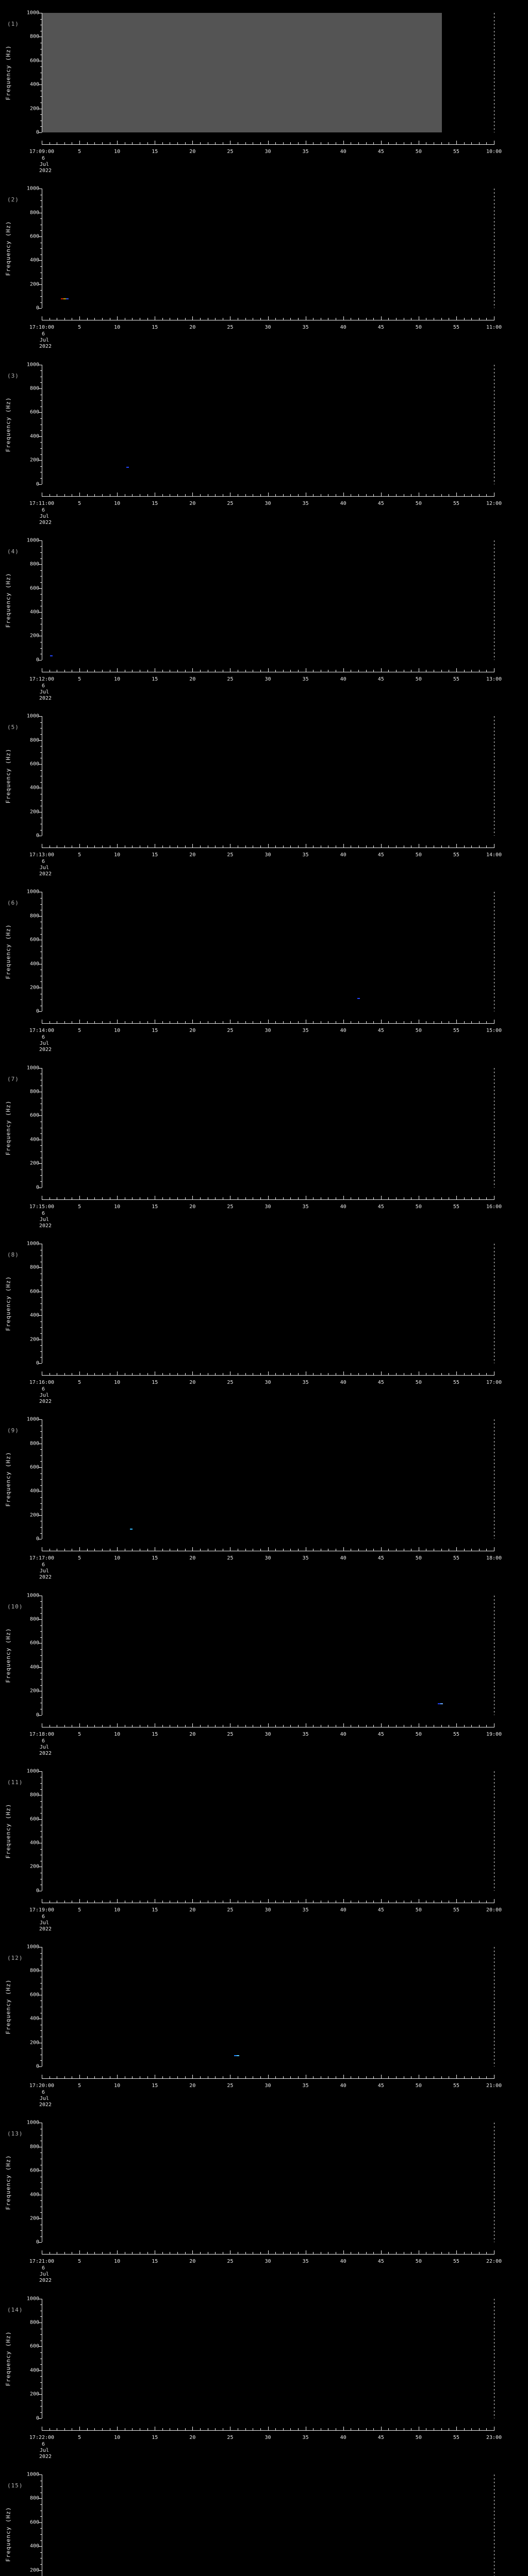 The width and height of the screenshot is (528, 2576). Describe the element at coordinates (79, 855) in the screenshot. I see `x-tick-label: 5` at that location.